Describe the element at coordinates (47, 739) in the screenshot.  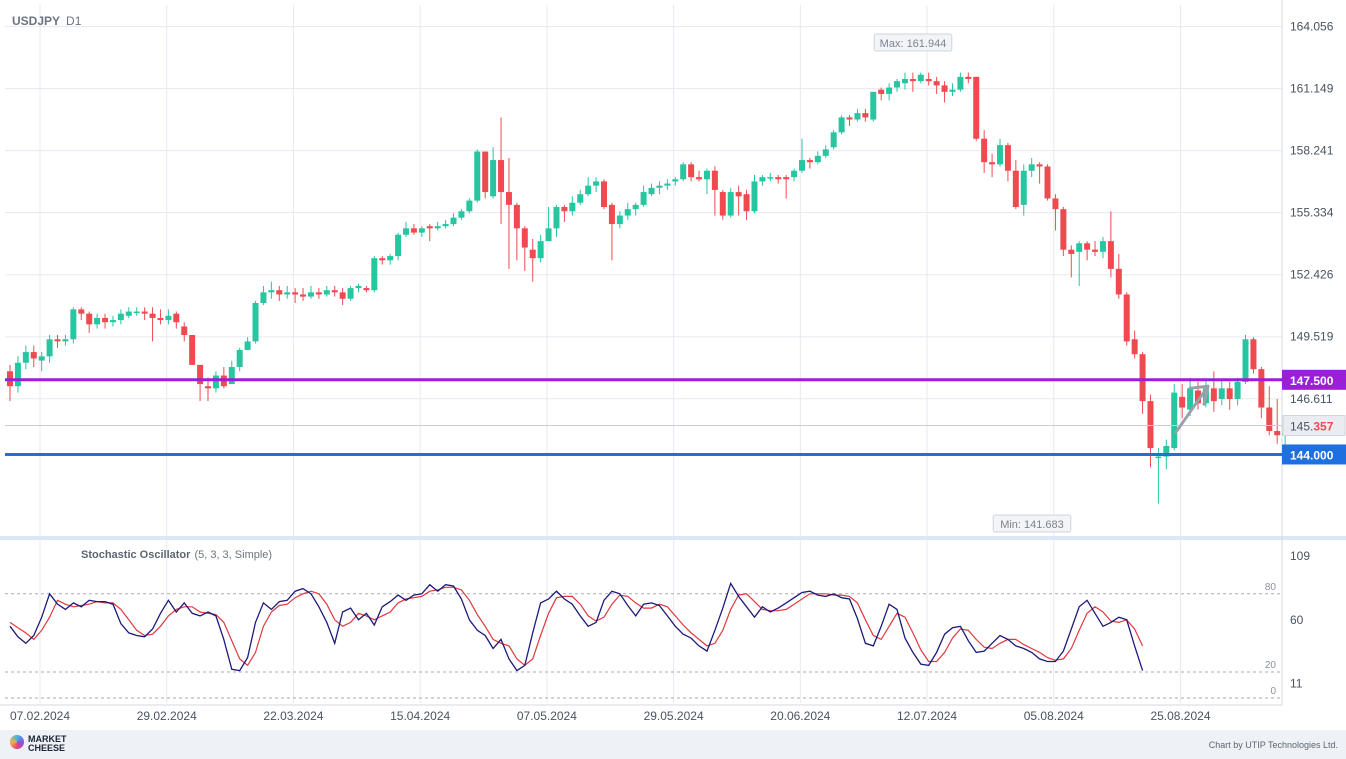
I see `logo-line1: MARKET` at that location.